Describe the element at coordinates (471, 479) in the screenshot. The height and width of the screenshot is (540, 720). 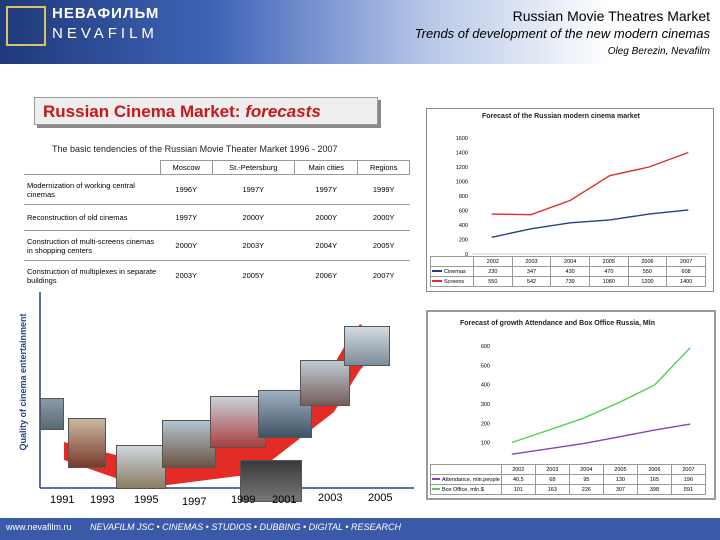
I see `legend-label: Attendance, mln.people` at that location.